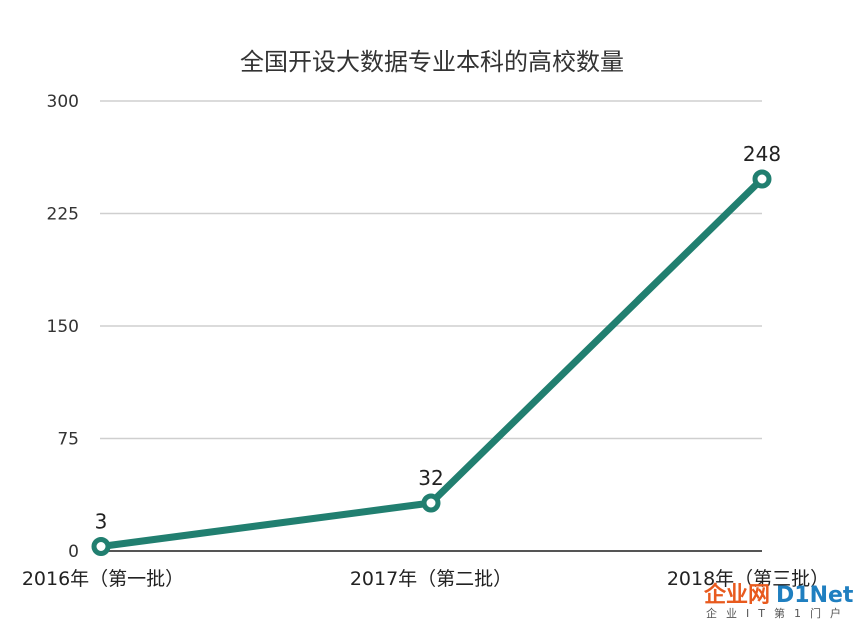 The image size is (866, 620). Describe the element at coordinates (748, 579) in the screenshot. I see `x-category-label: 2018年（第三批）` at that location.